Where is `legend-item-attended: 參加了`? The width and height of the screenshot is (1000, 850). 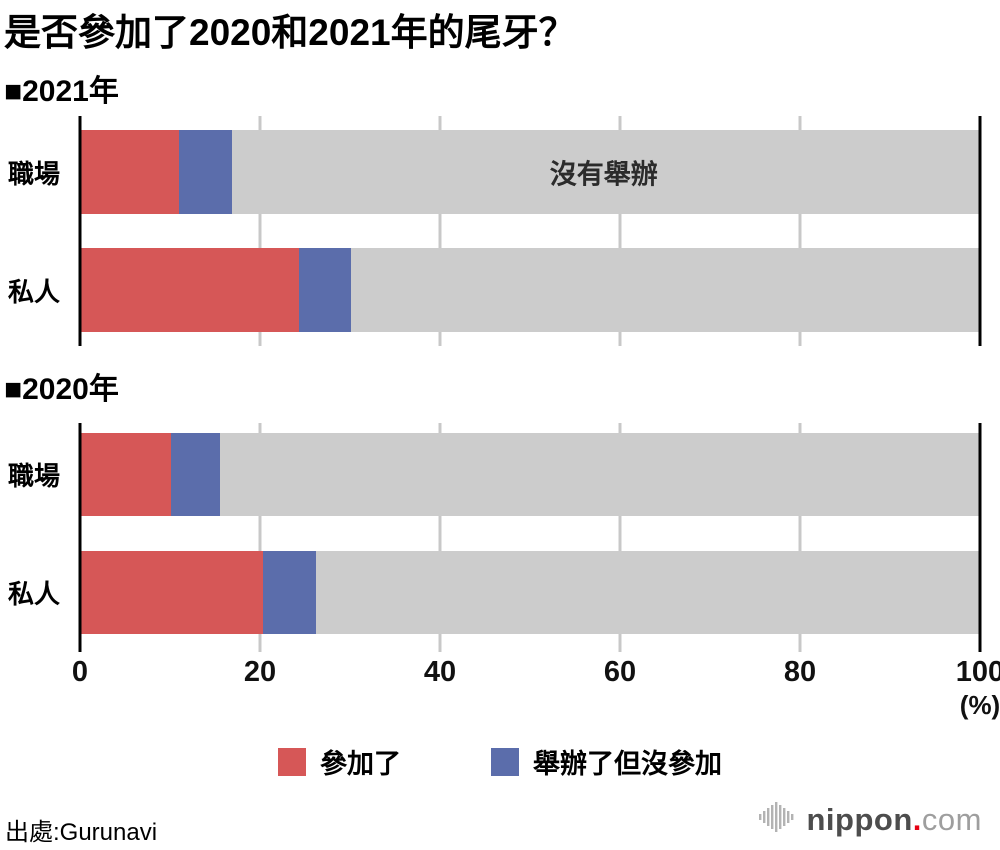 legend-item-attended: 參加了 is located at coordinates (339, 761).